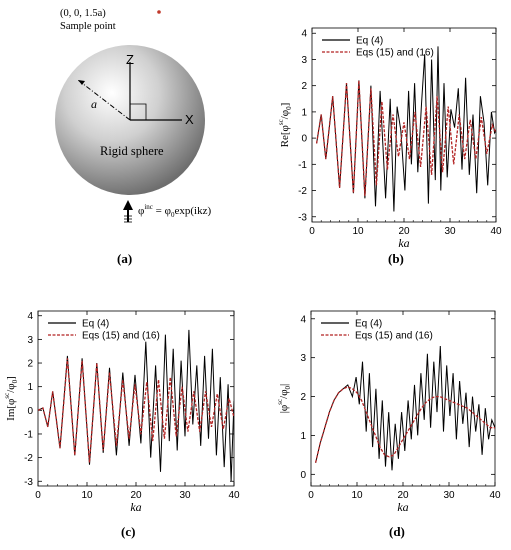 The width and height of the screenshot is (511, 550). I want to click on y-tick-label-d-4: 4, so click(303, 319).